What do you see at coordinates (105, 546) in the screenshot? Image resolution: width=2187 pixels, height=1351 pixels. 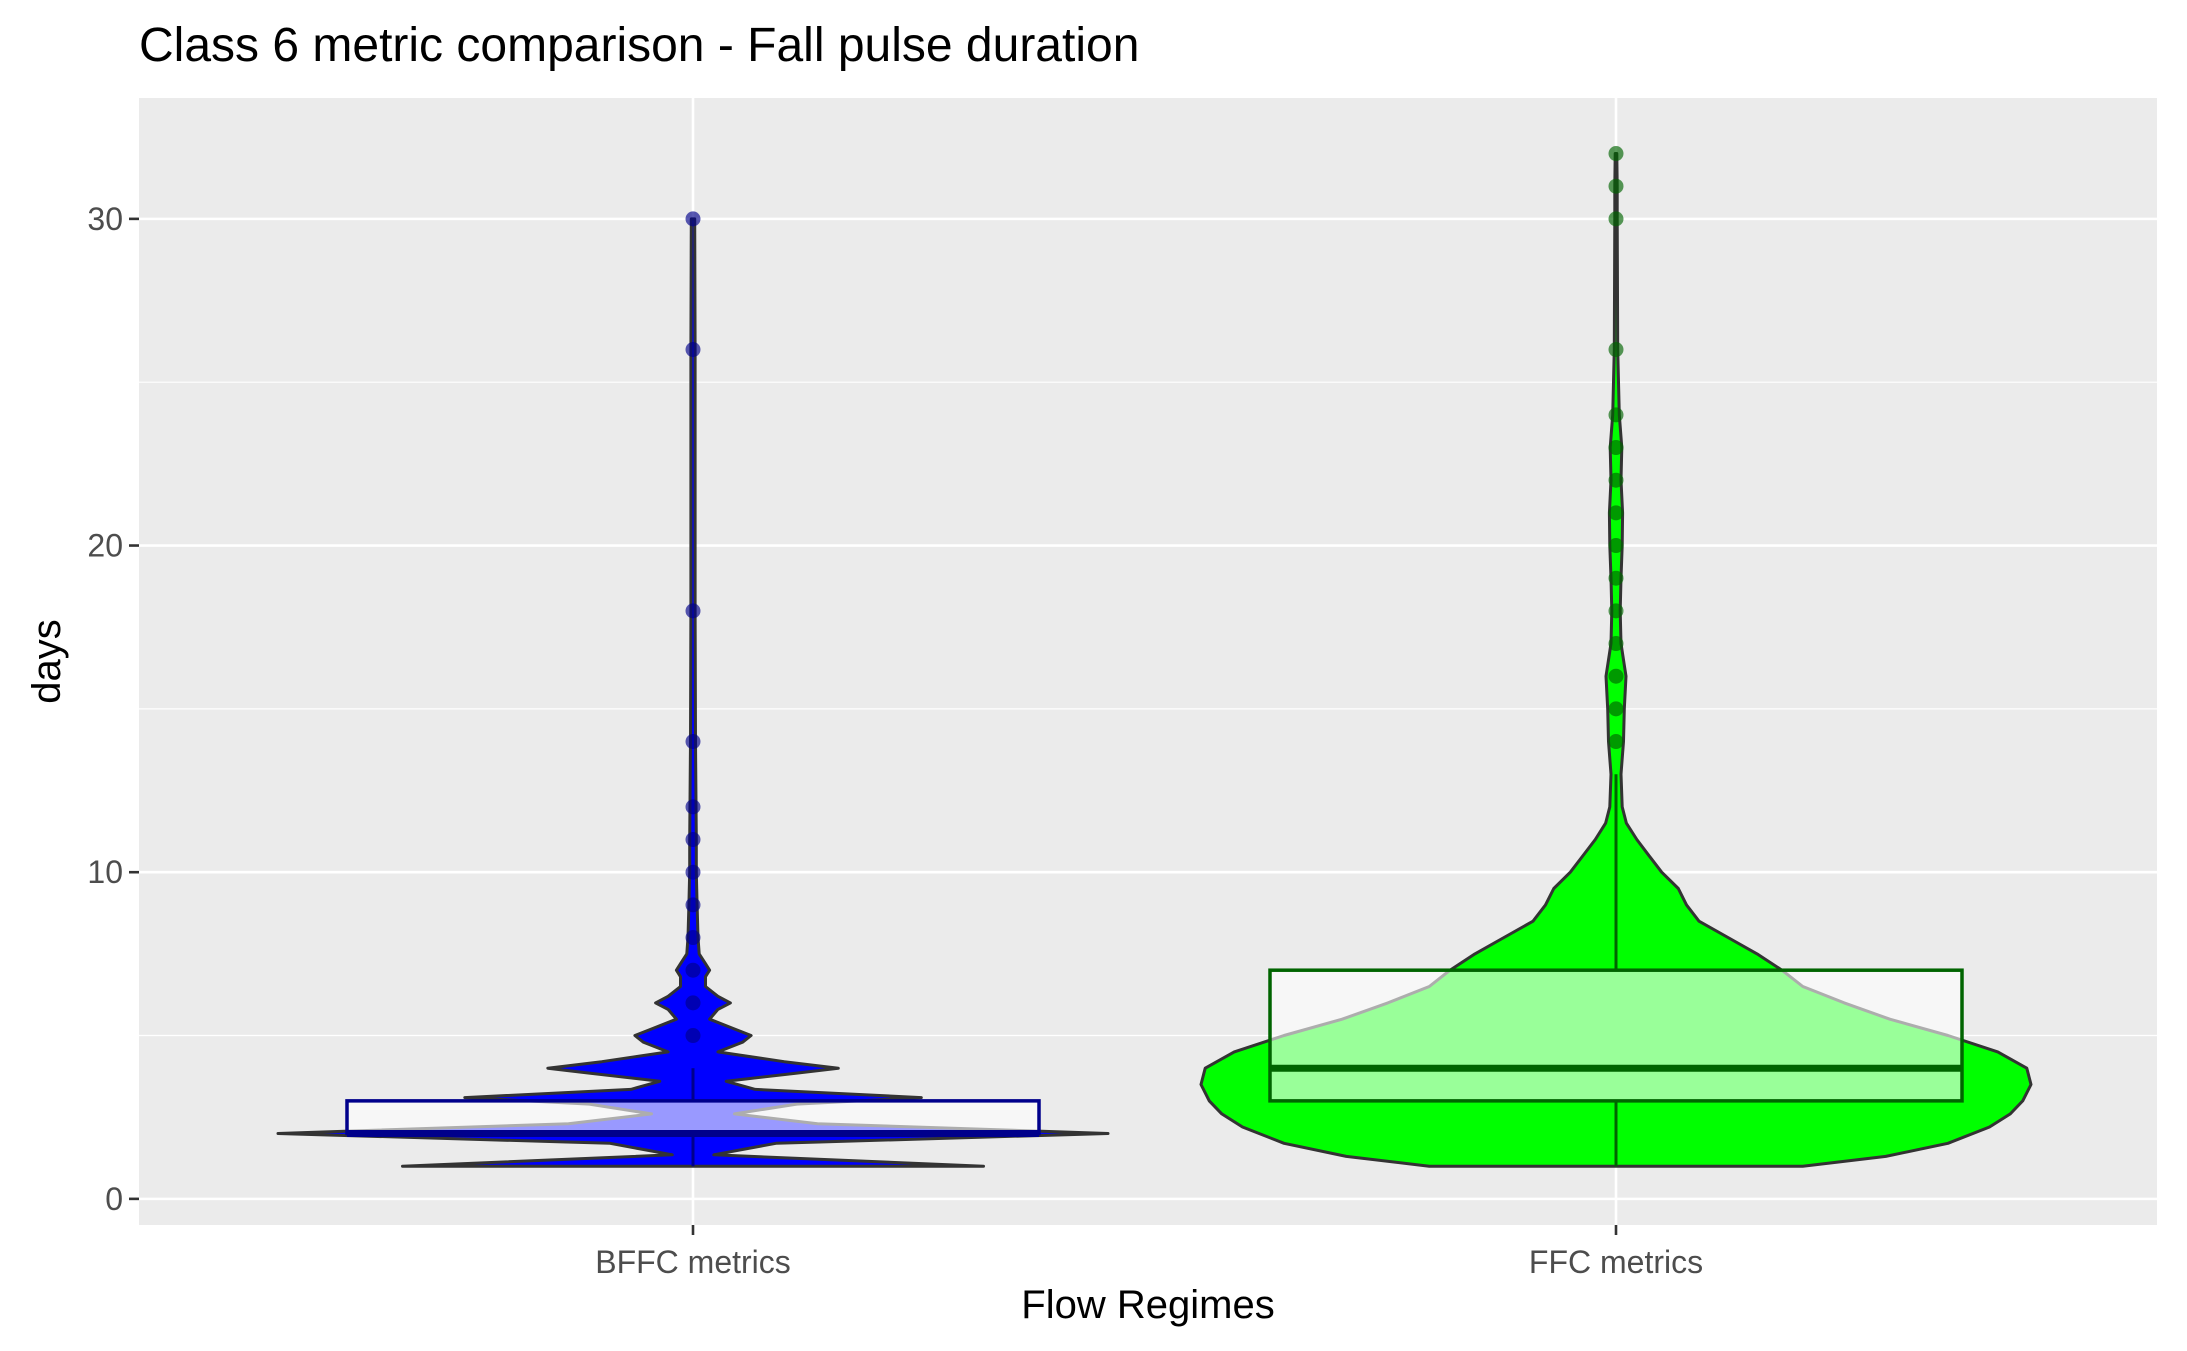 I see `y-tick-label: 20` at bounding box center [105, 546].